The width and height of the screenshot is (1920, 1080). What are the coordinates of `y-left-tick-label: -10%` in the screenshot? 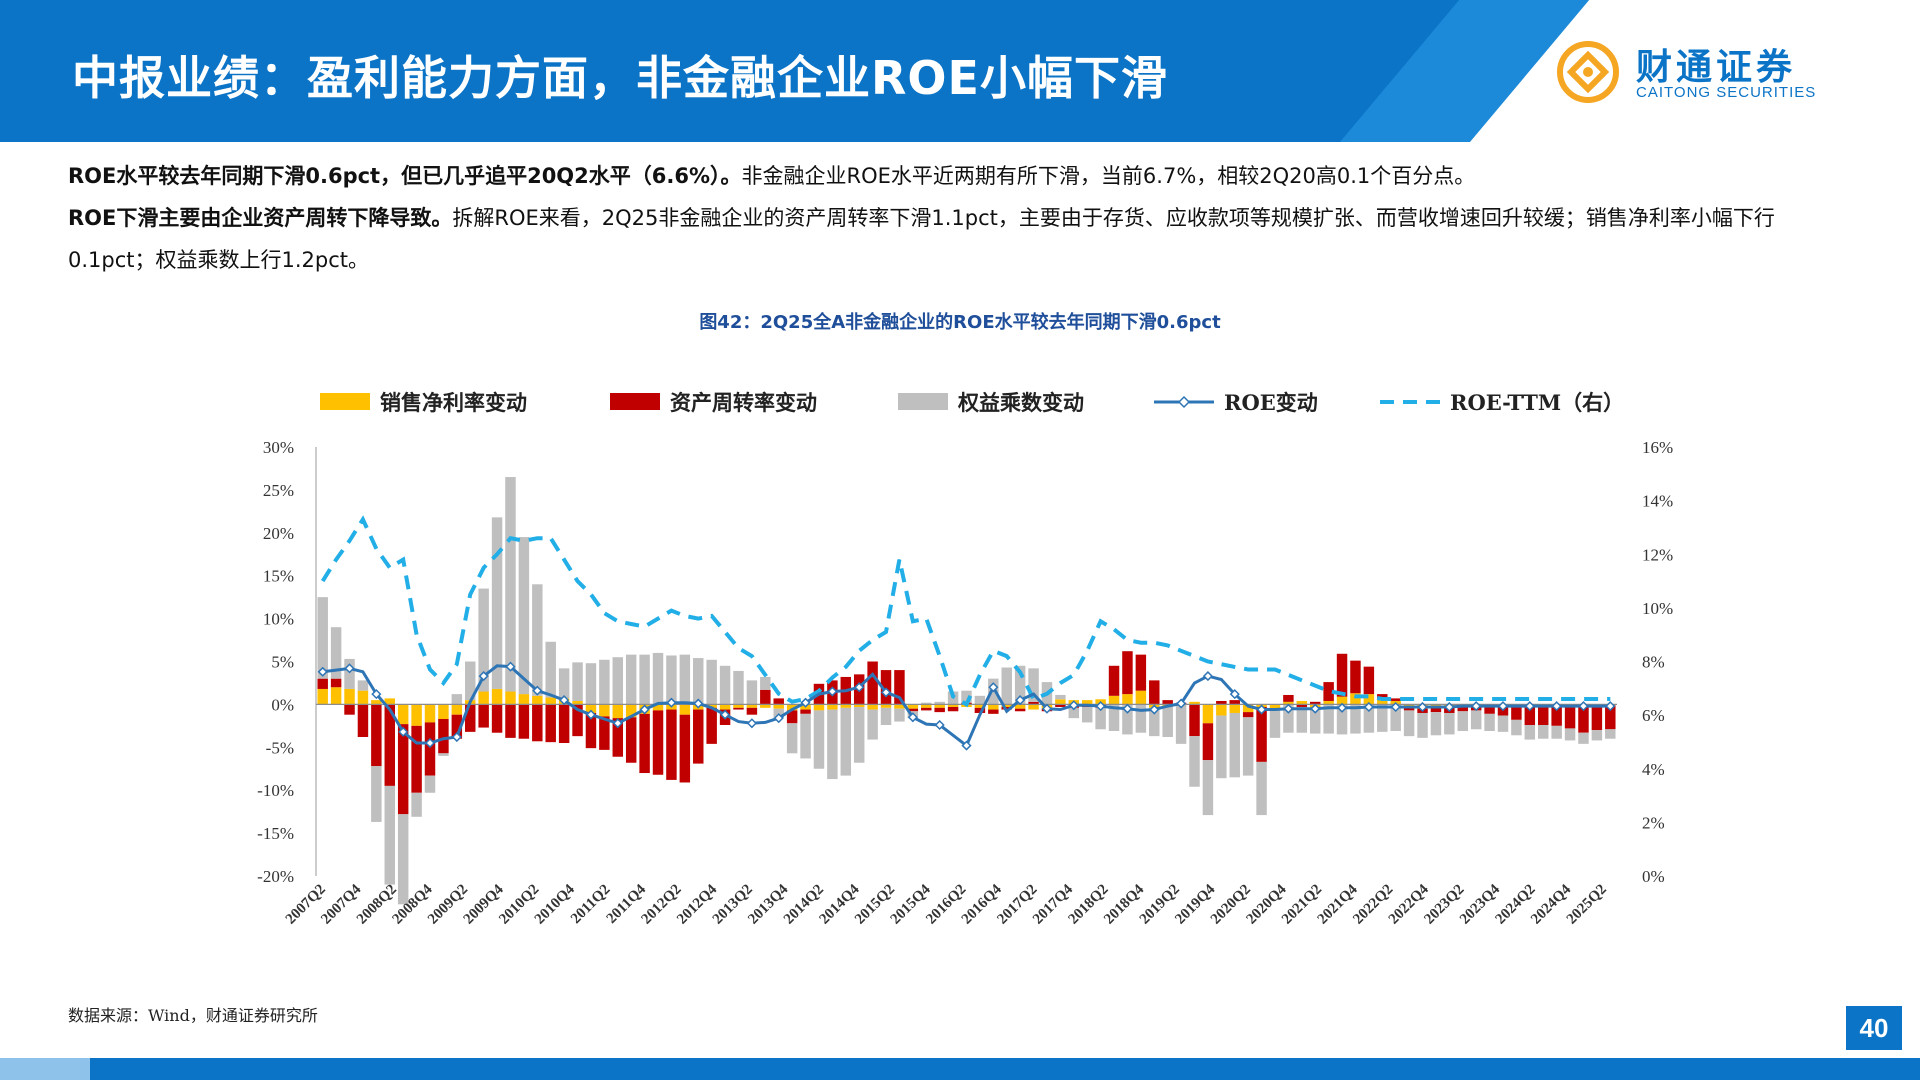 It's located at (275, 790).